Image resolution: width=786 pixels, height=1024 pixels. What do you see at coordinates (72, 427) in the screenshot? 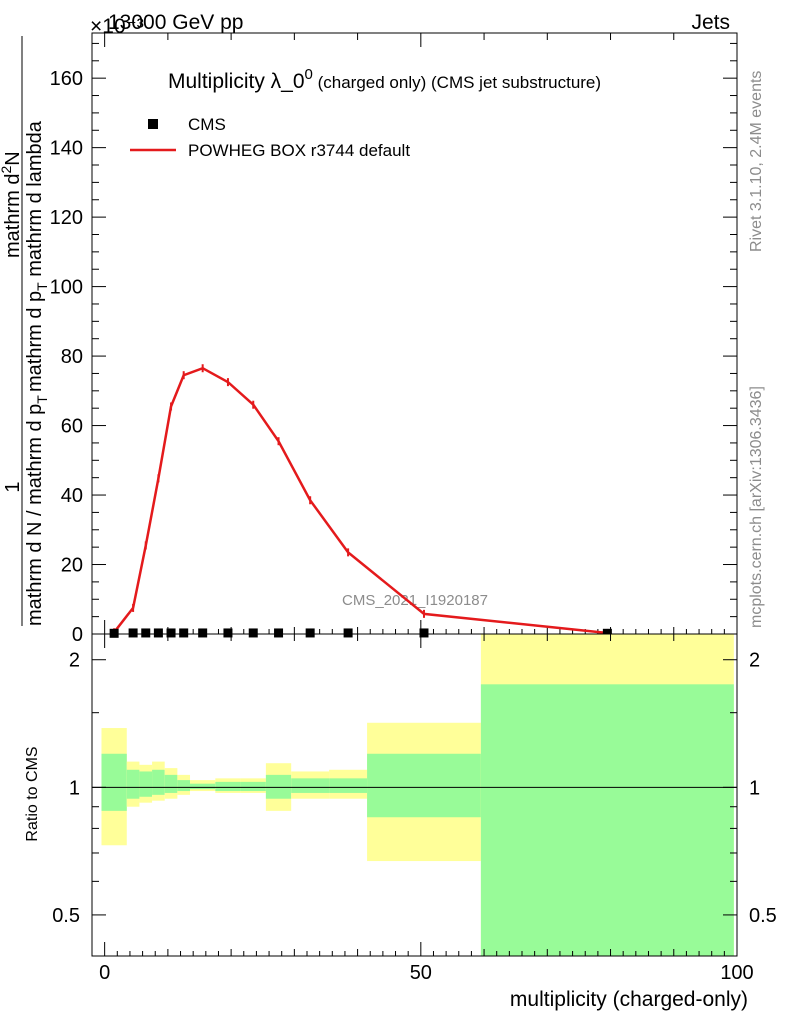
I see `y-tick-label: 60` at bounding box center [72, 427].